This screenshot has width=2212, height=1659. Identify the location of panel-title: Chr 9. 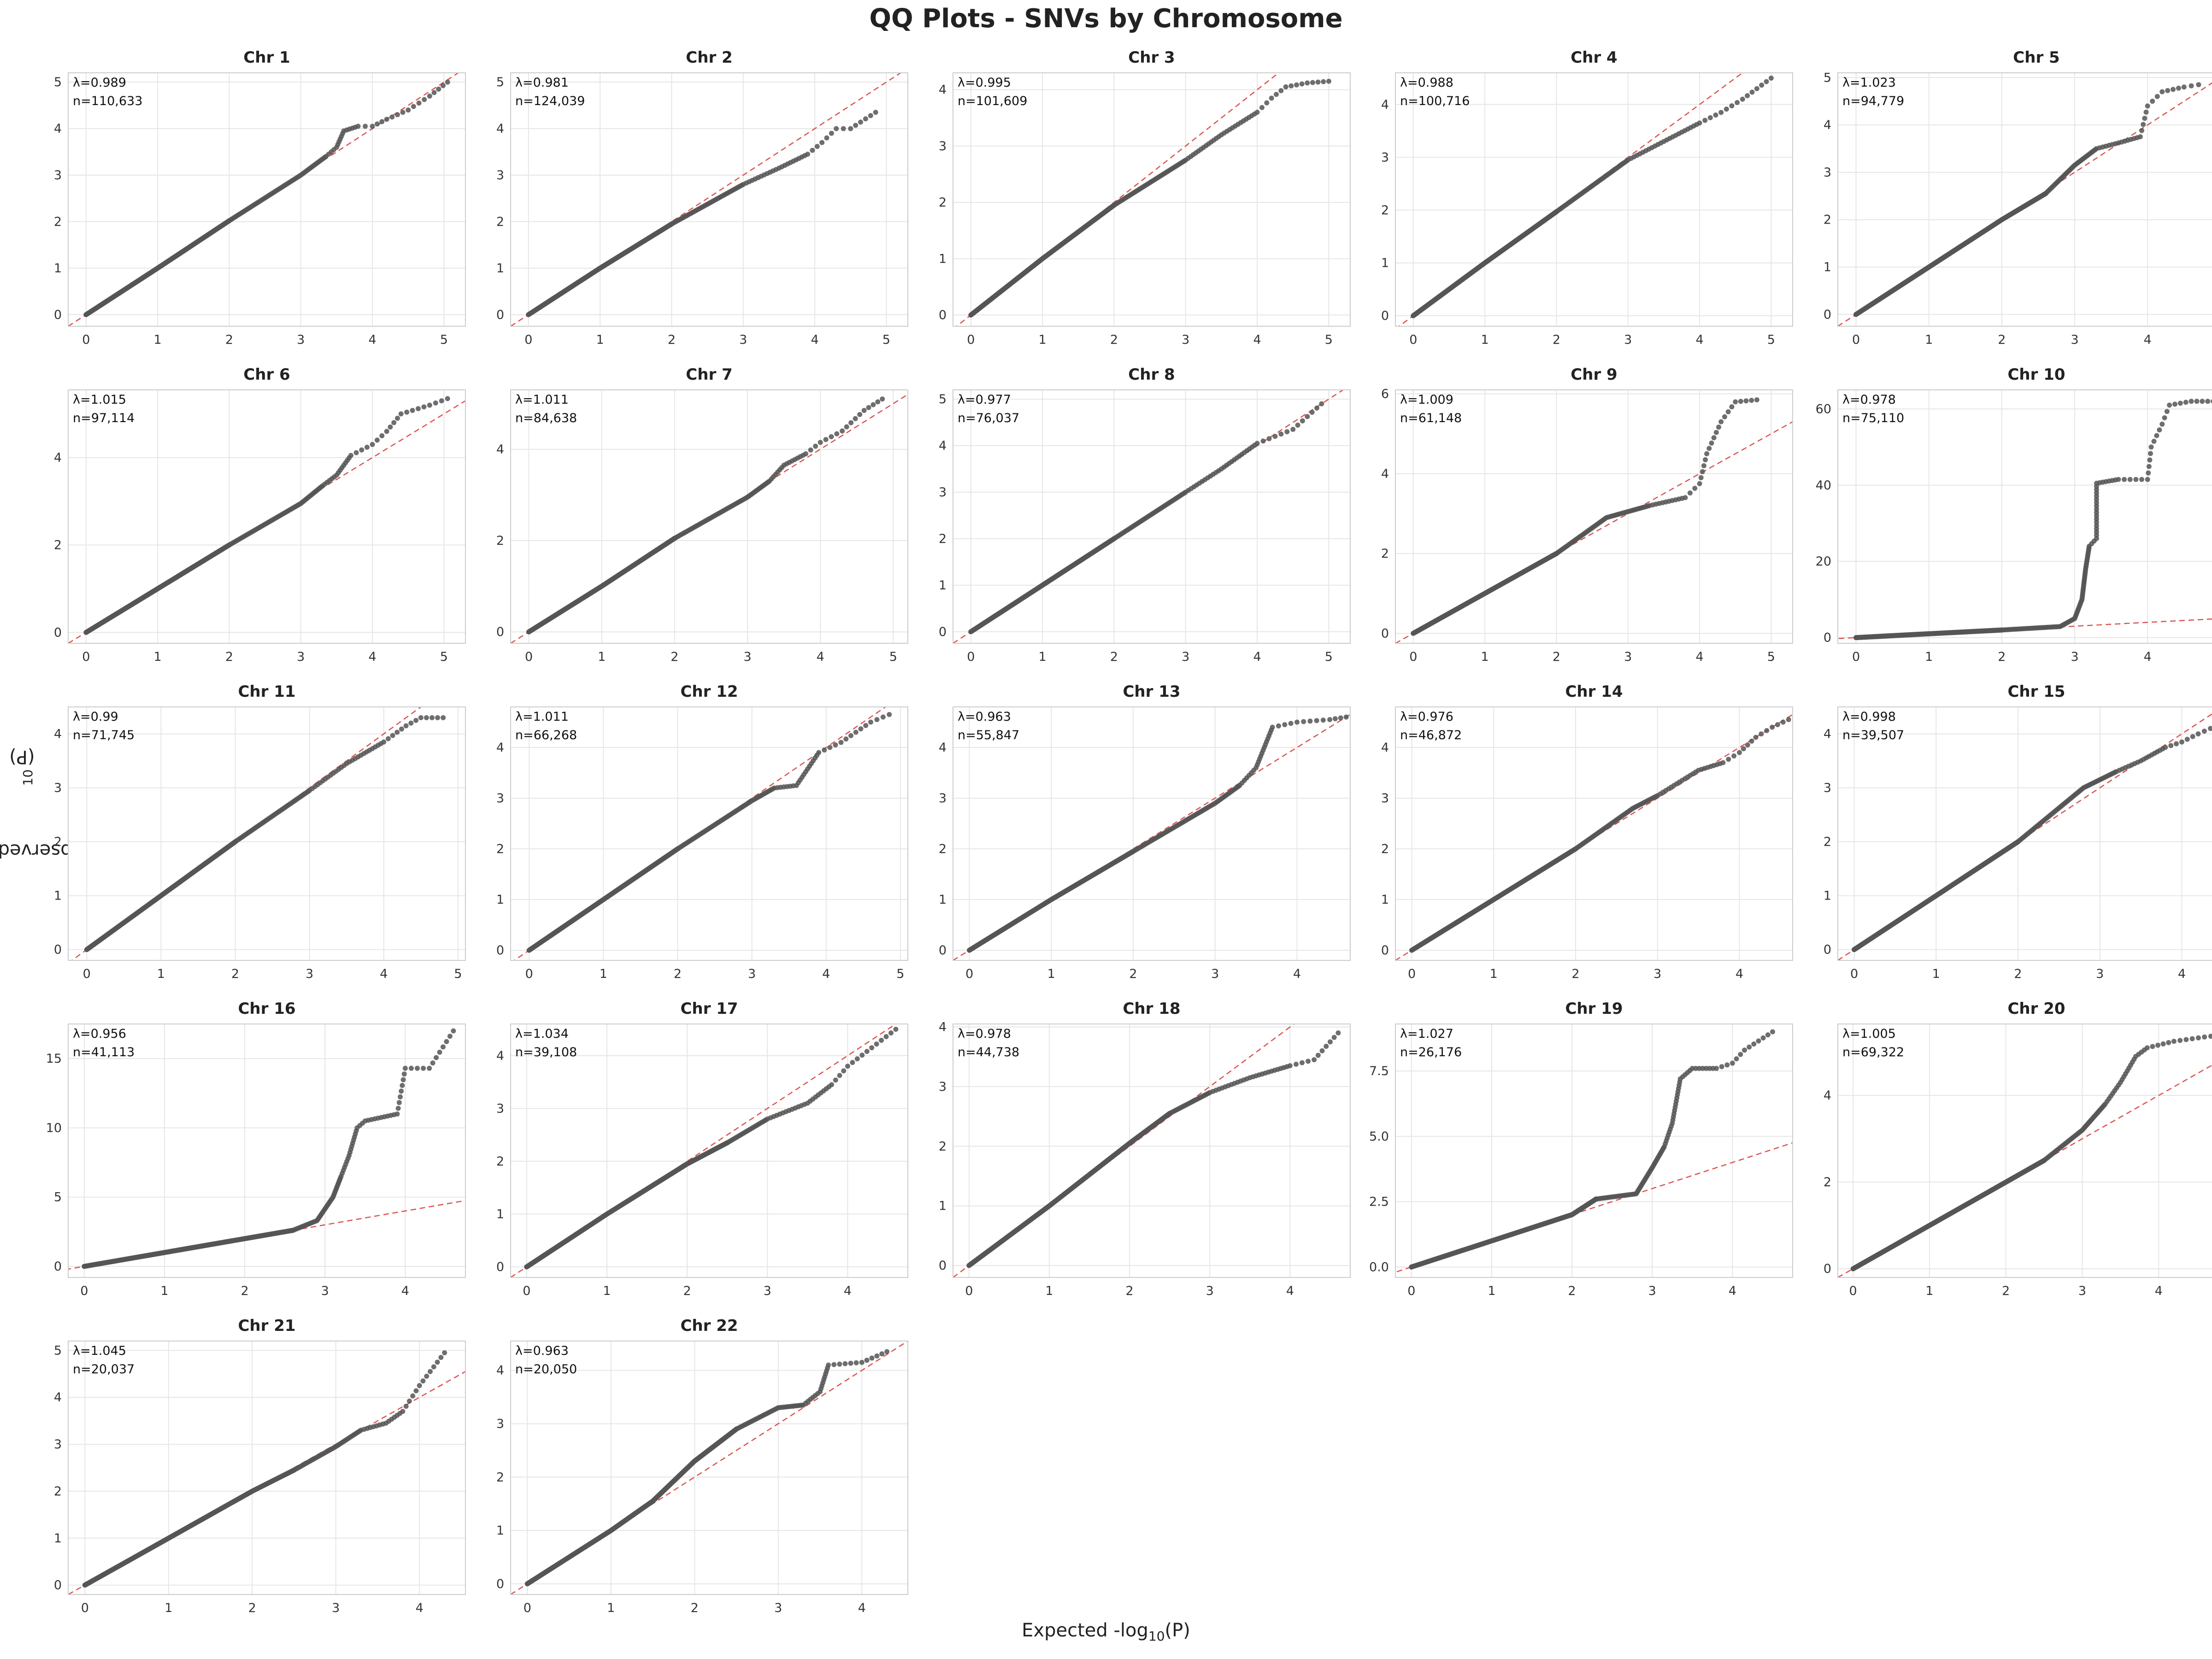
(1594, 374).